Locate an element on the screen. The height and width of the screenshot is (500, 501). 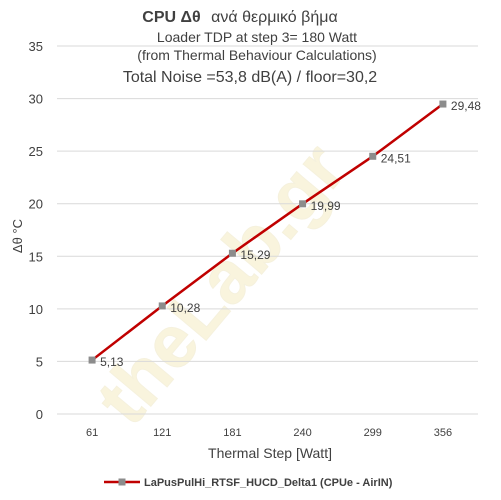
y-tick-label: 5 is located at coordinates (39, 361).